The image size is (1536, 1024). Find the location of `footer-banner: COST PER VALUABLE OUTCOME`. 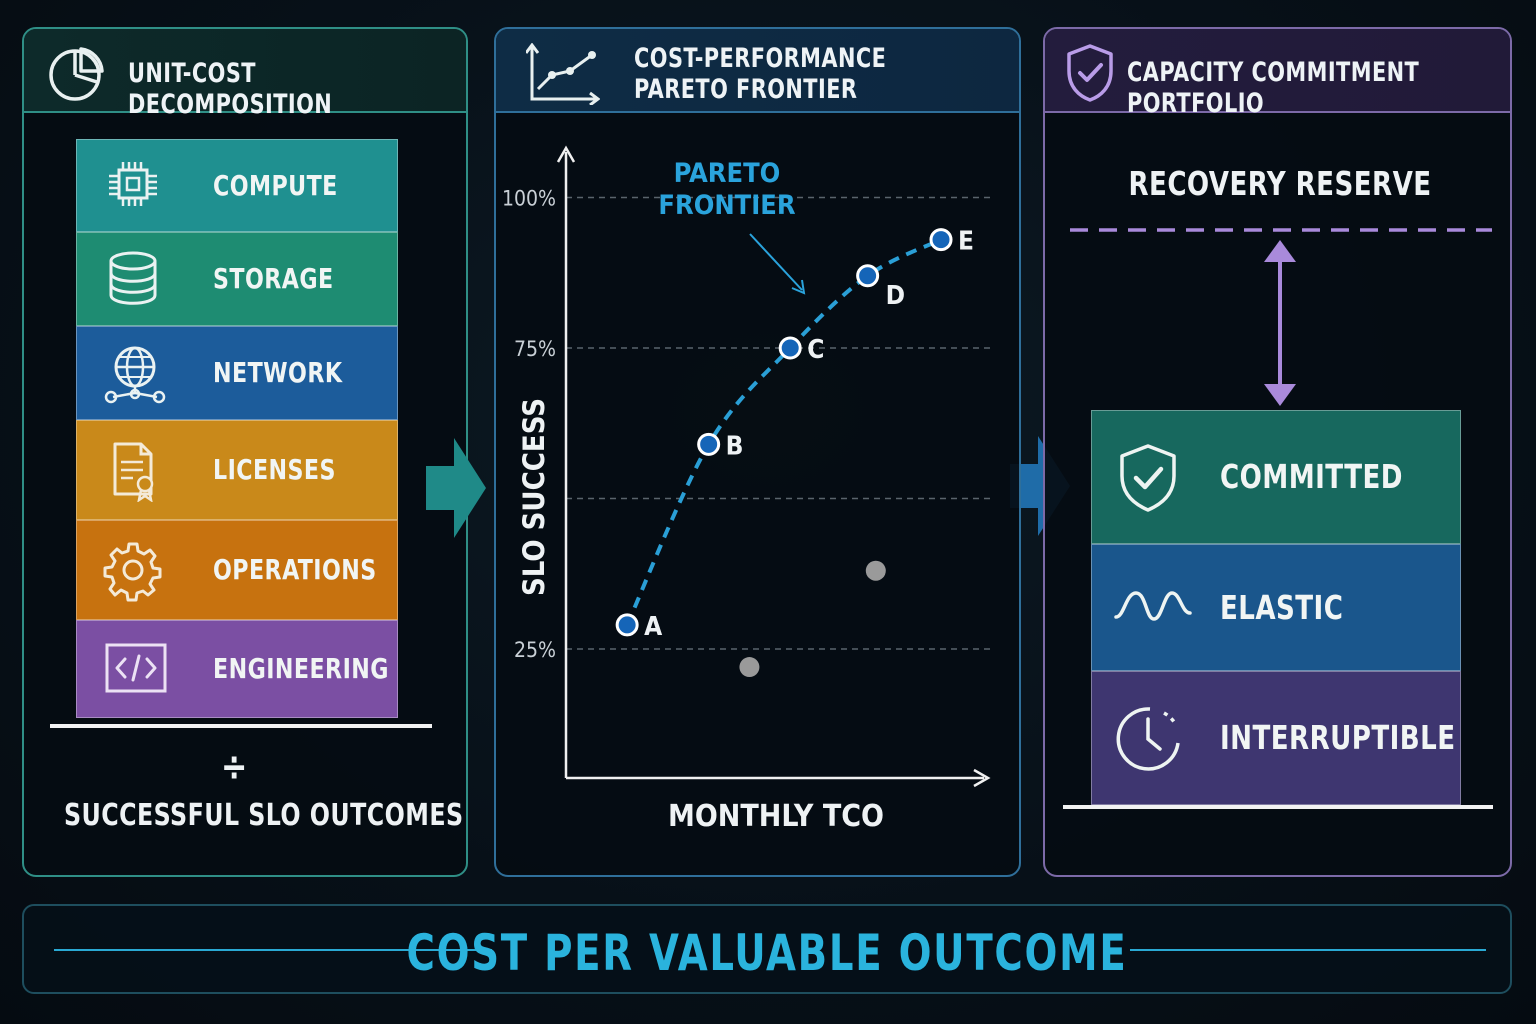

footer-banner: COST PER VALUABLE OUTCOME is located at coordinates (767, 949).